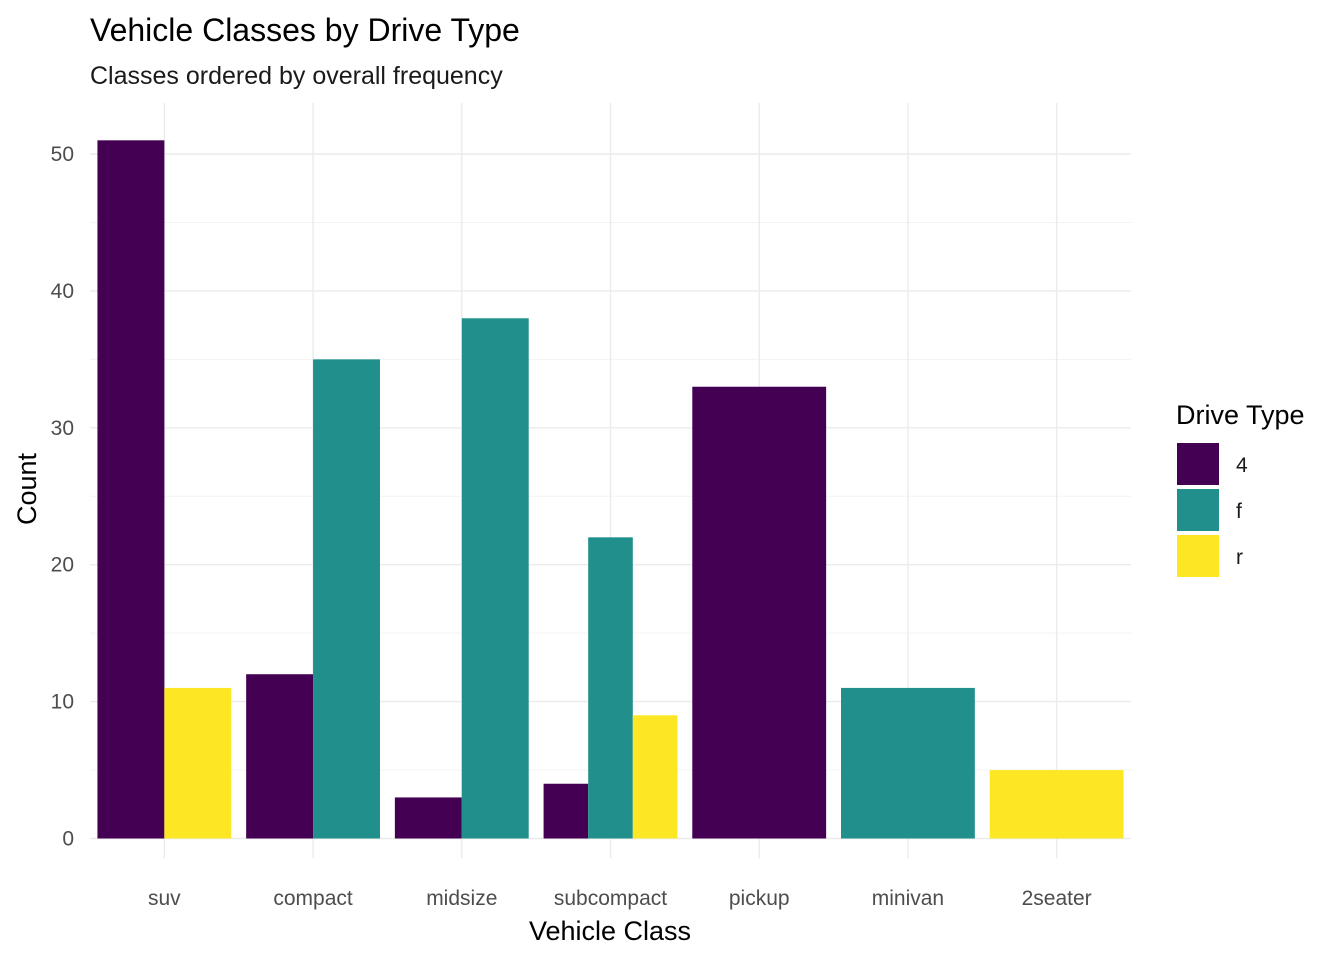  I want to click on bar-2seater-r: 5, so click(1056, 804).